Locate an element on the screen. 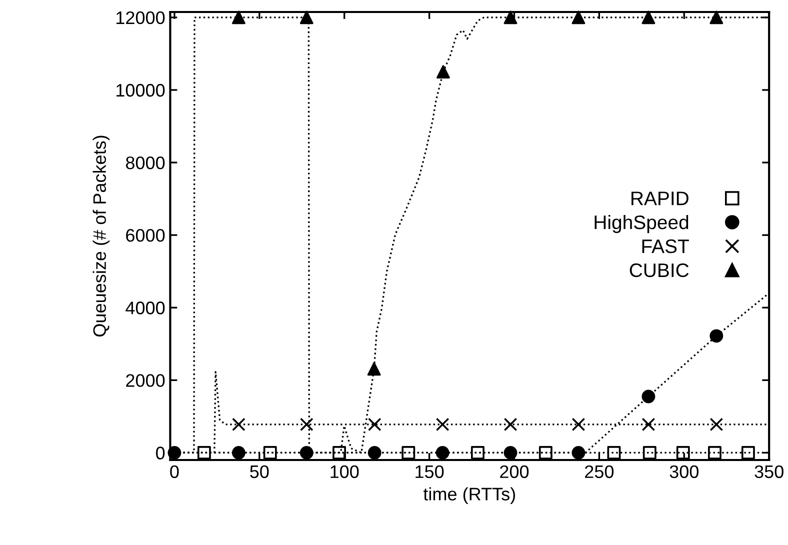 Image resolution: width=788 pixels, height=545 pixels. y-tick-label: 8000 is located at coordinates (145, 163).